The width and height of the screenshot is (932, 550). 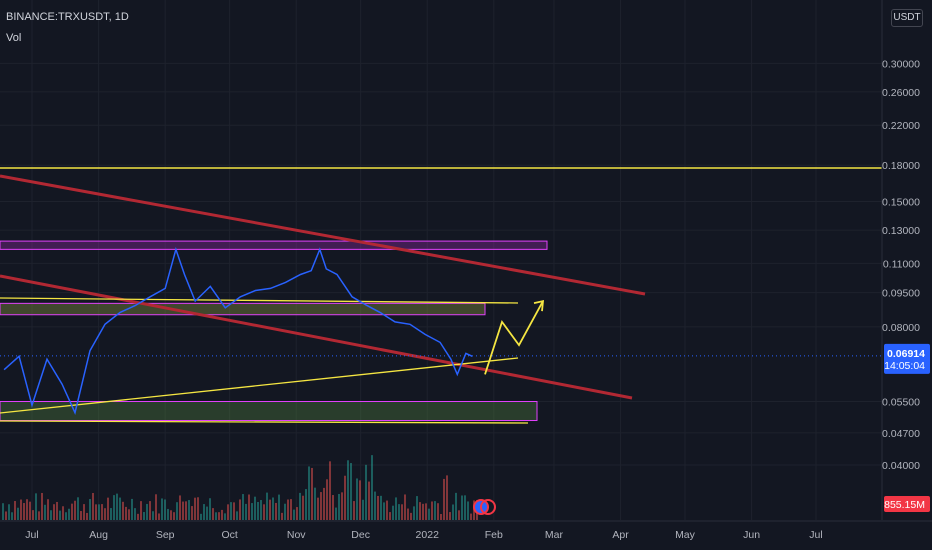 I want to click on time-axis: Jul Aug Sep Oct Nov Dec 2022 Feb Mar Apr May Jun Jul, so click(x=466, y=535).